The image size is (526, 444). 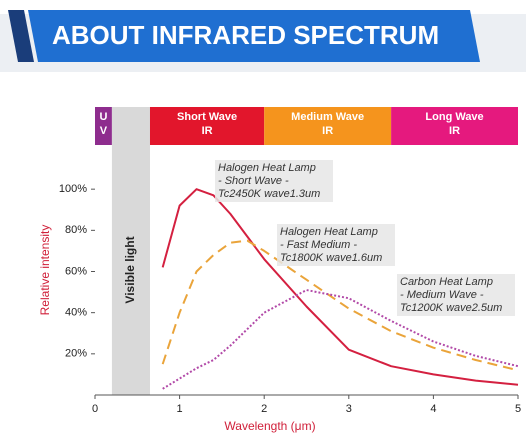 What do you see at coordinates (76, 313) in the screenshot?
I see `y-tick-label: 40%` at bounding box center [76, 313].